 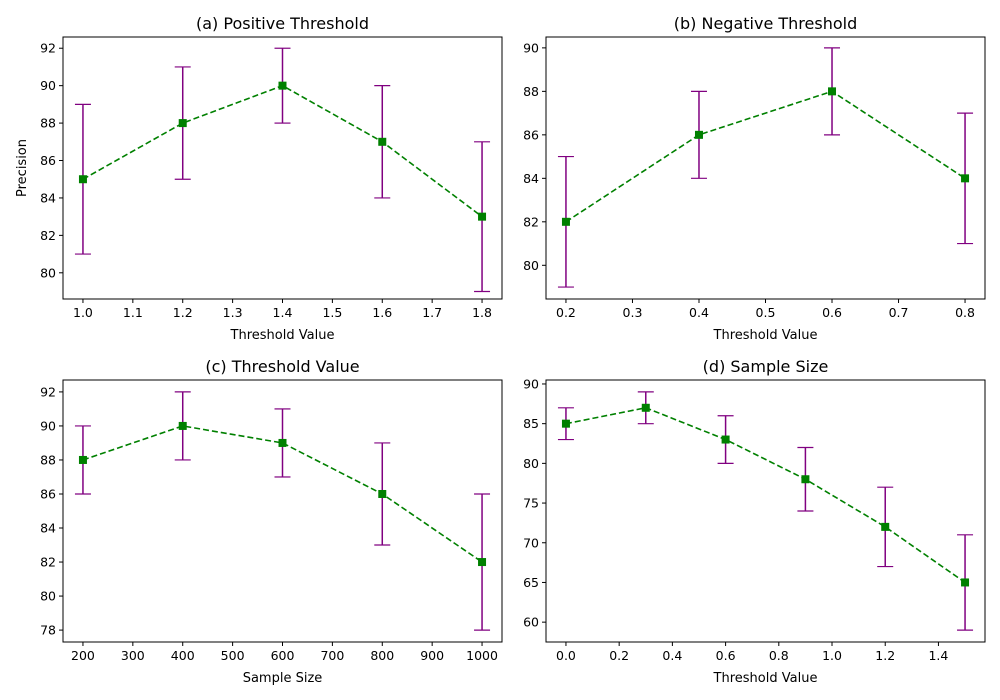 I want to click on y-axis-label: Precision, so click(x=22, y=168).